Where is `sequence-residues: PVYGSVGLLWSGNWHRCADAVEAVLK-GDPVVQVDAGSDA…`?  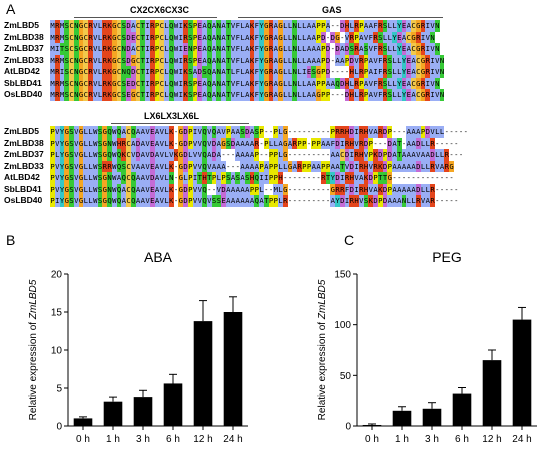
sequence-residues: PVYGSVGLLWSGNWHRCADAVEAVLK-GDPVVQVDAGSDA… is located at coordinates (254, 143).